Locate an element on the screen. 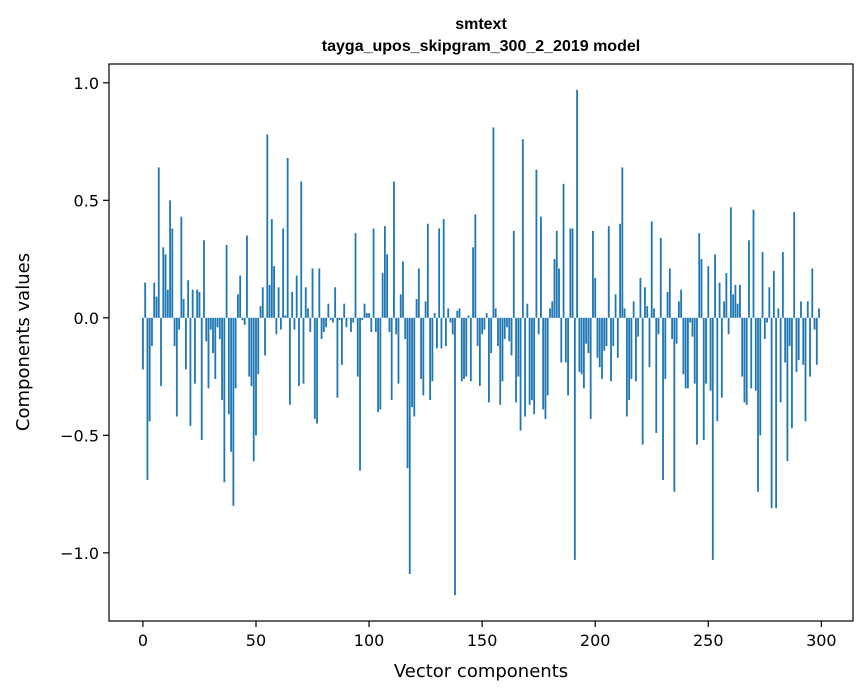  x-tick-label: 150 is located at coordinates (482, 640).